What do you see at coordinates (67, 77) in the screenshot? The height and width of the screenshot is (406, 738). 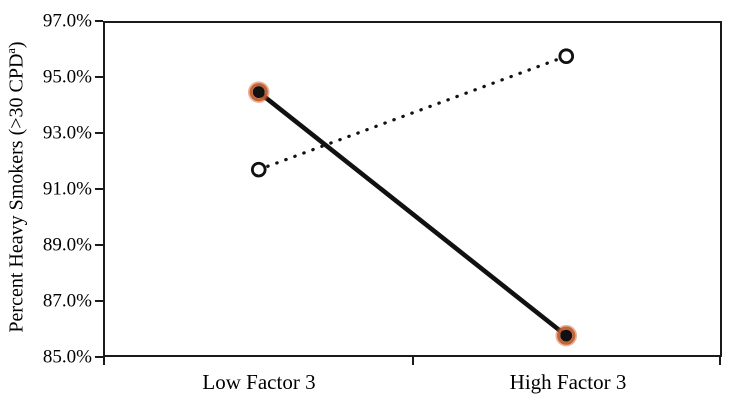 I see `y-tick-label: 95.0%` at bounding box center [67, 77].